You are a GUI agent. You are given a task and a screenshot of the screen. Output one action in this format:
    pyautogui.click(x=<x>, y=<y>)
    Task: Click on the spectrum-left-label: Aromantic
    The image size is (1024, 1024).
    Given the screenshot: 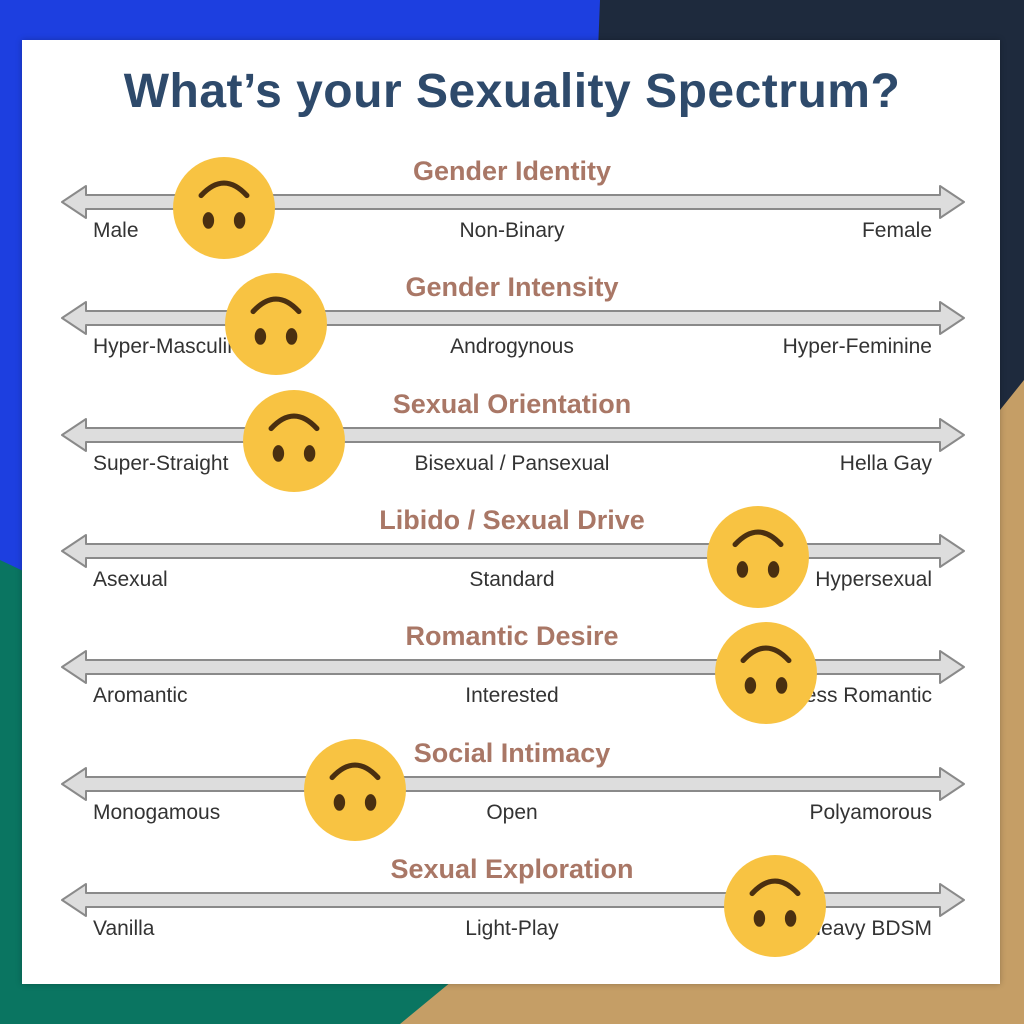 What is the action you would take?
    pyautogui.click(x=140, y=696)
    